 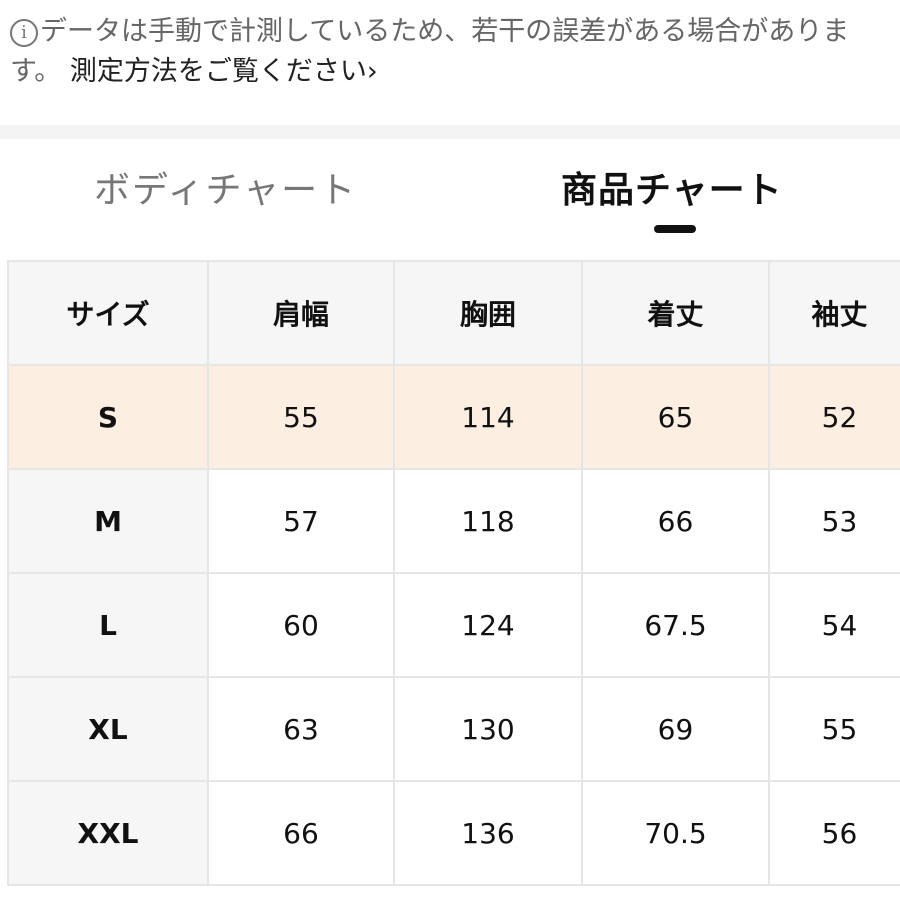 What do you see at coordinates (676, 521) in the screenshot?
I see `length-cell: 66` at bounding box center [676, 521].